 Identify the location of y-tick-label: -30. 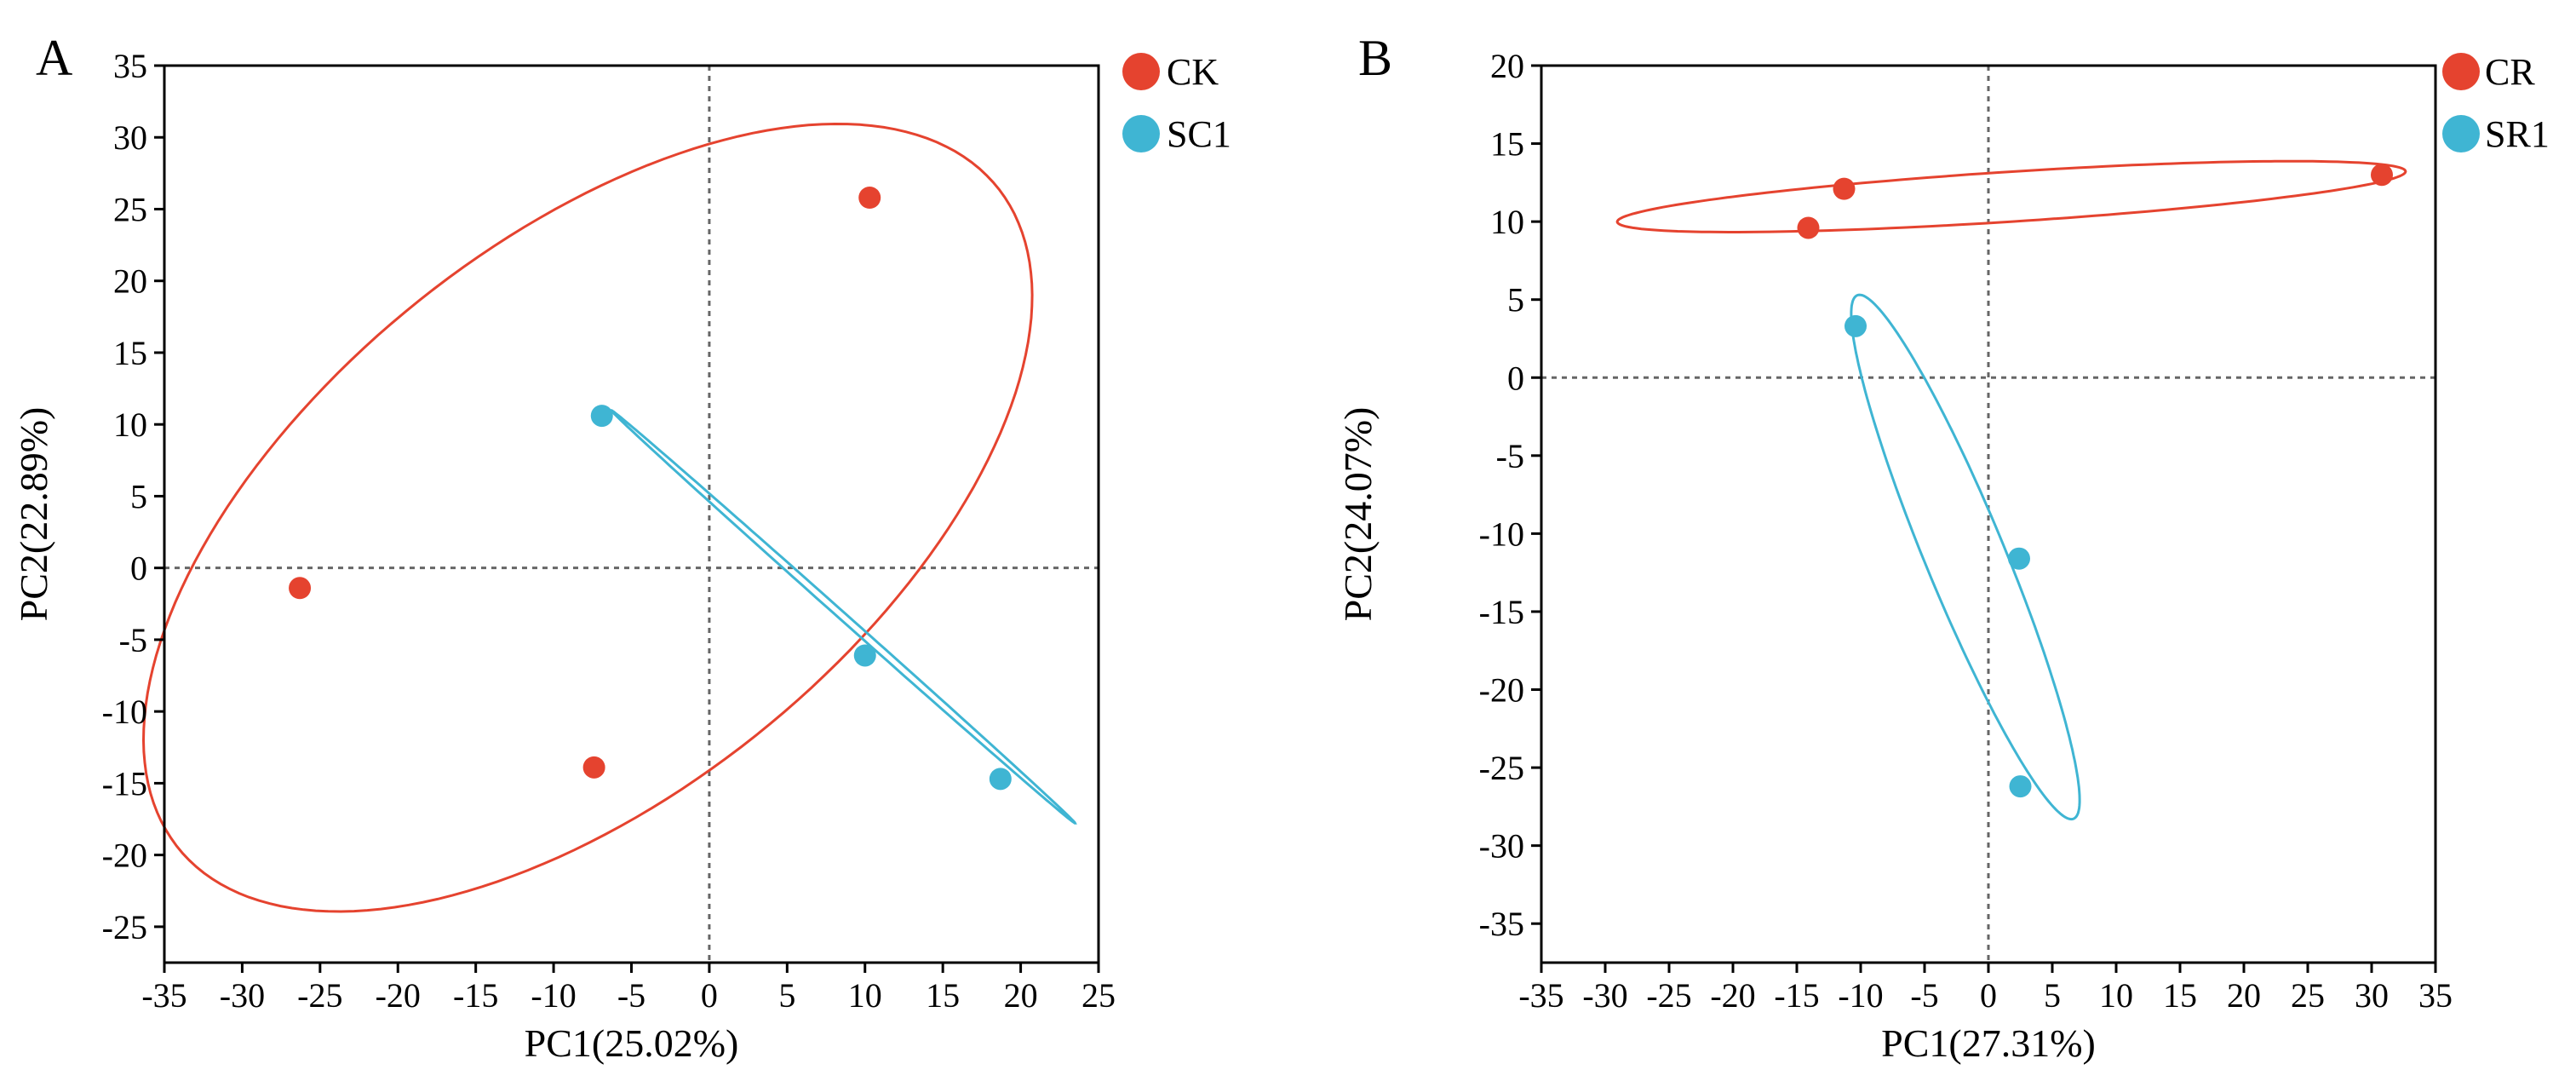
(1501, 847).